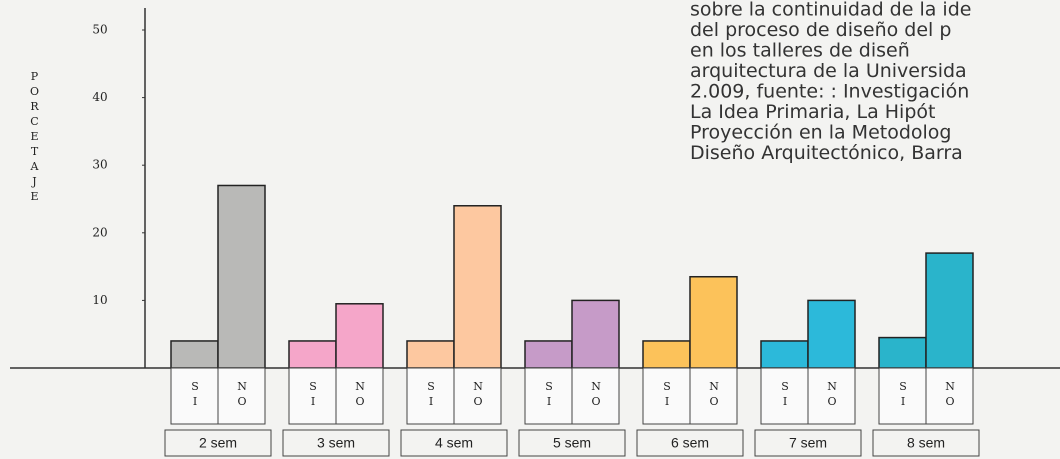 The image size is (1060, 459). What do you see at coordinates (34, 137) in the screenshot?
I see `y-axis-label: PORCETAJE` at bounding box center [34, 137].